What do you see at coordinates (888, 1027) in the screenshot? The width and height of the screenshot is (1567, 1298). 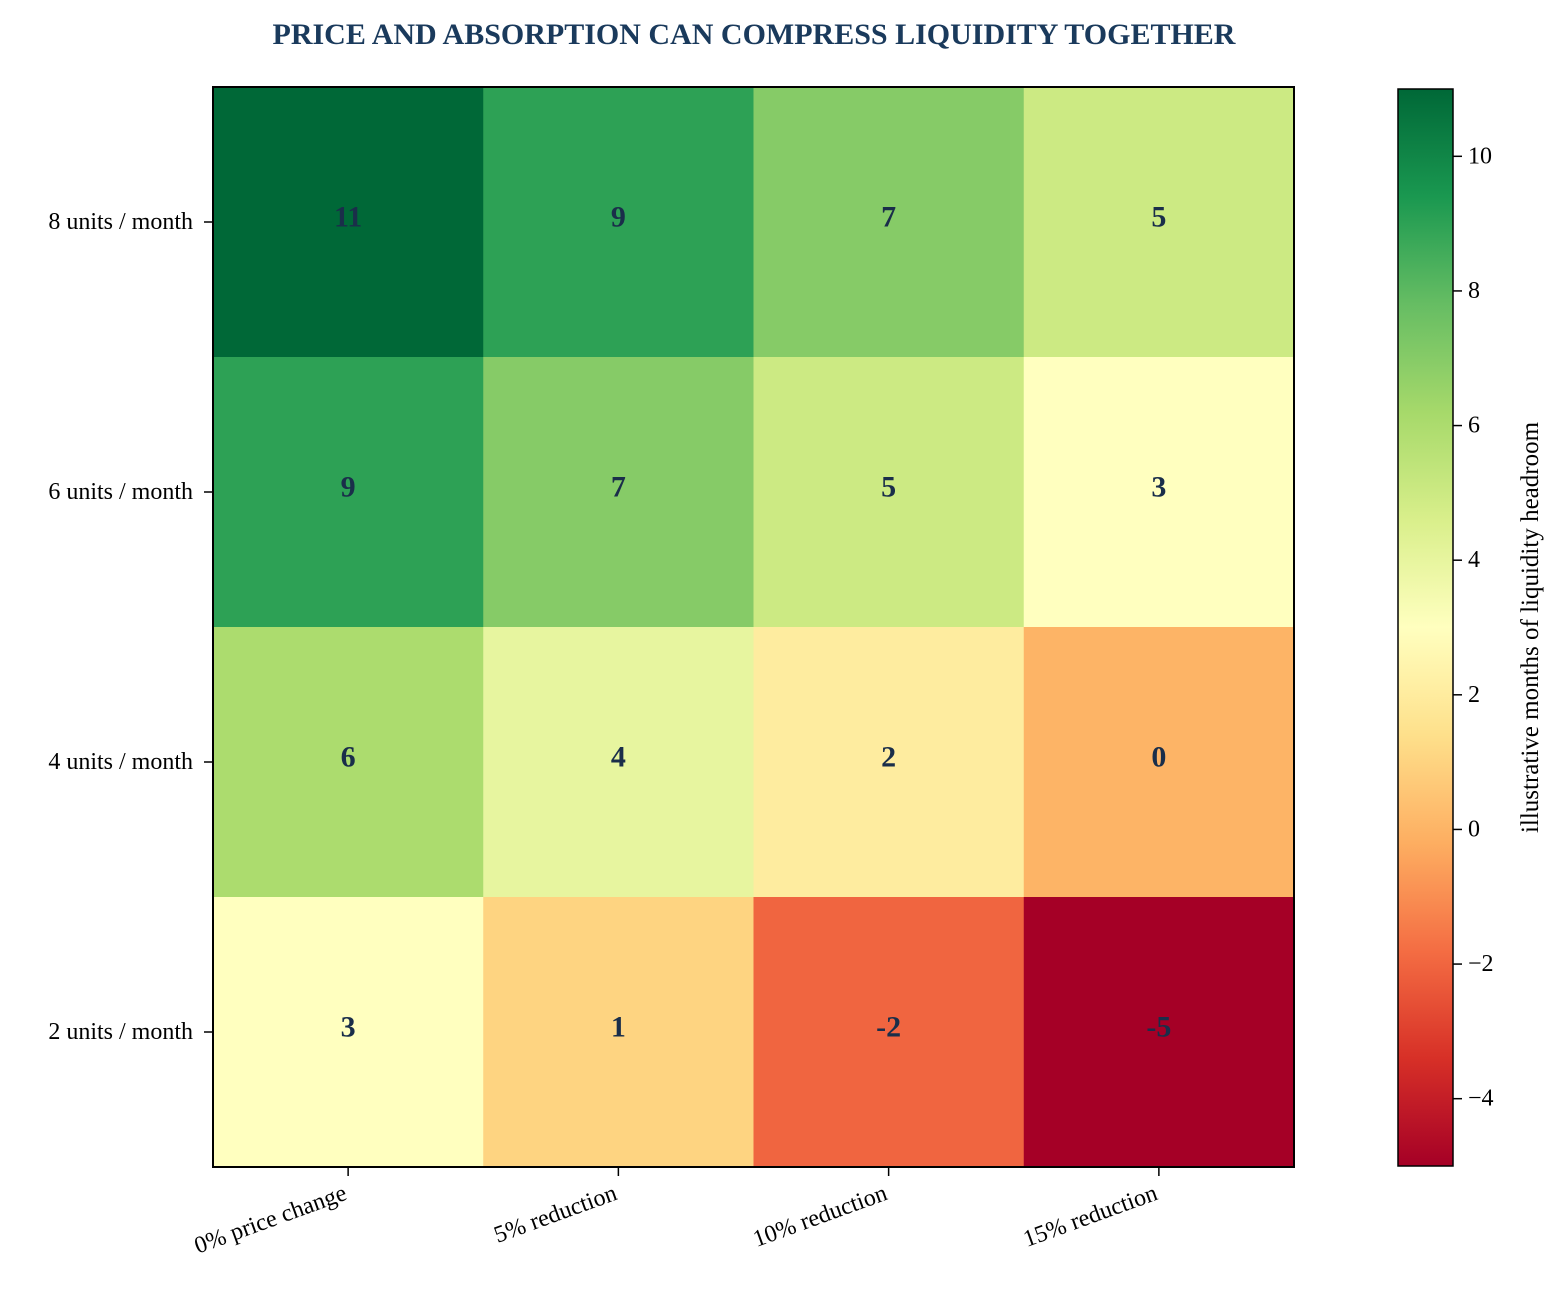 I see `cell-value-label: -2` at bounding box center [888, 1027].